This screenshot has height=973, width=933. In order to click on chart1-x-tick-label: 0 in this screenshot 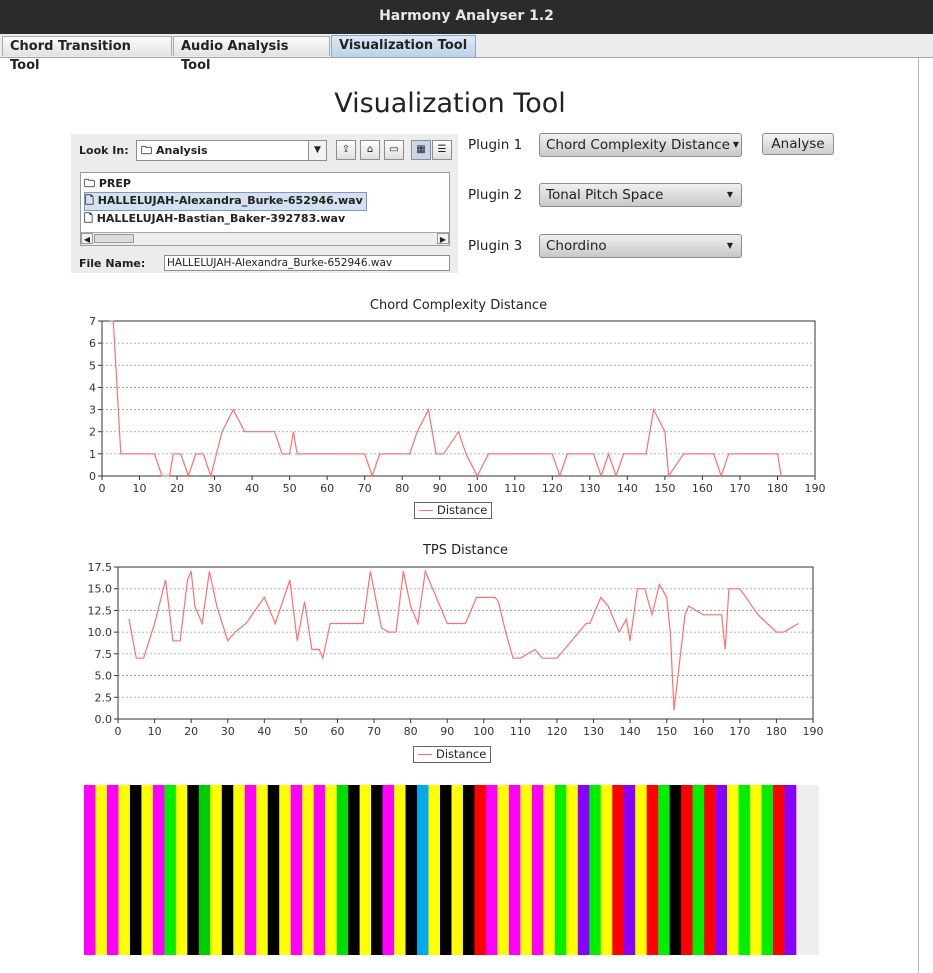, I will do `click(102, 488)`.